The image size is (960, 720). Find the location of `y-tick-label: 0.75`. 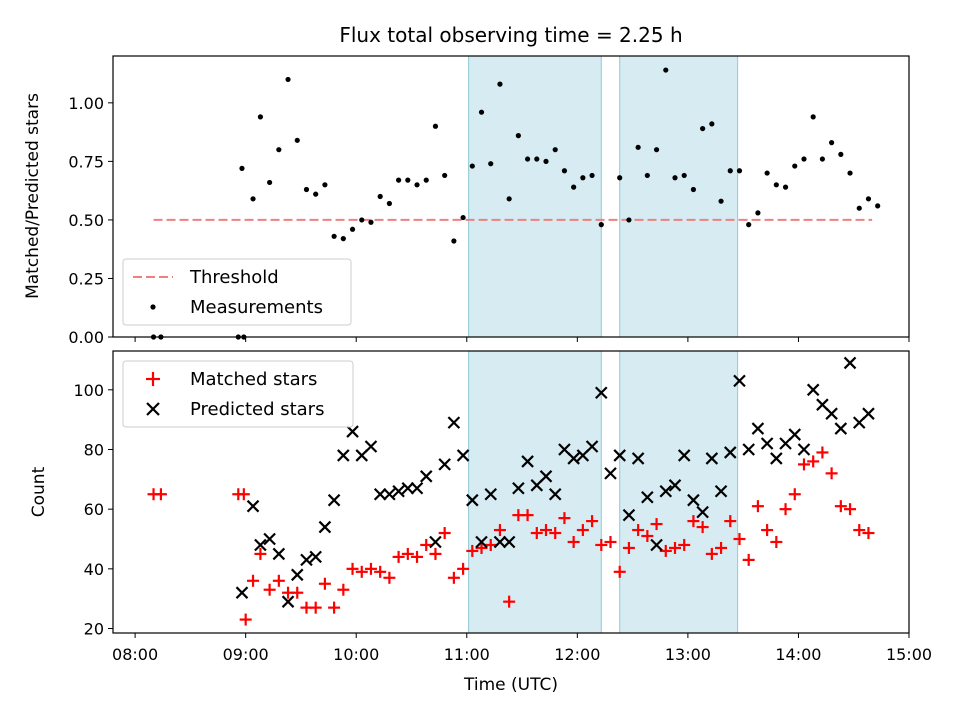

y-tick-label: 0.75 is located at coordinates (86, 161).